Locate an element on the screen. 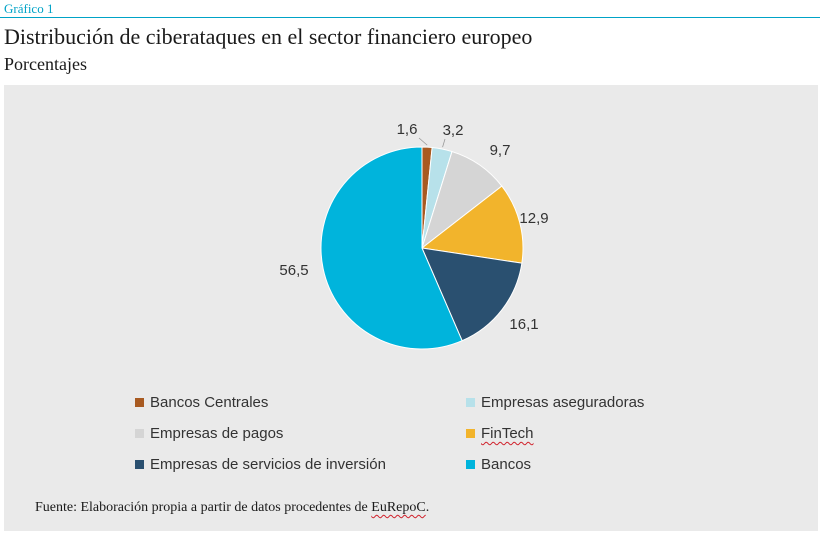  source-org: EuRepoC is located at coordinates (398, 507).